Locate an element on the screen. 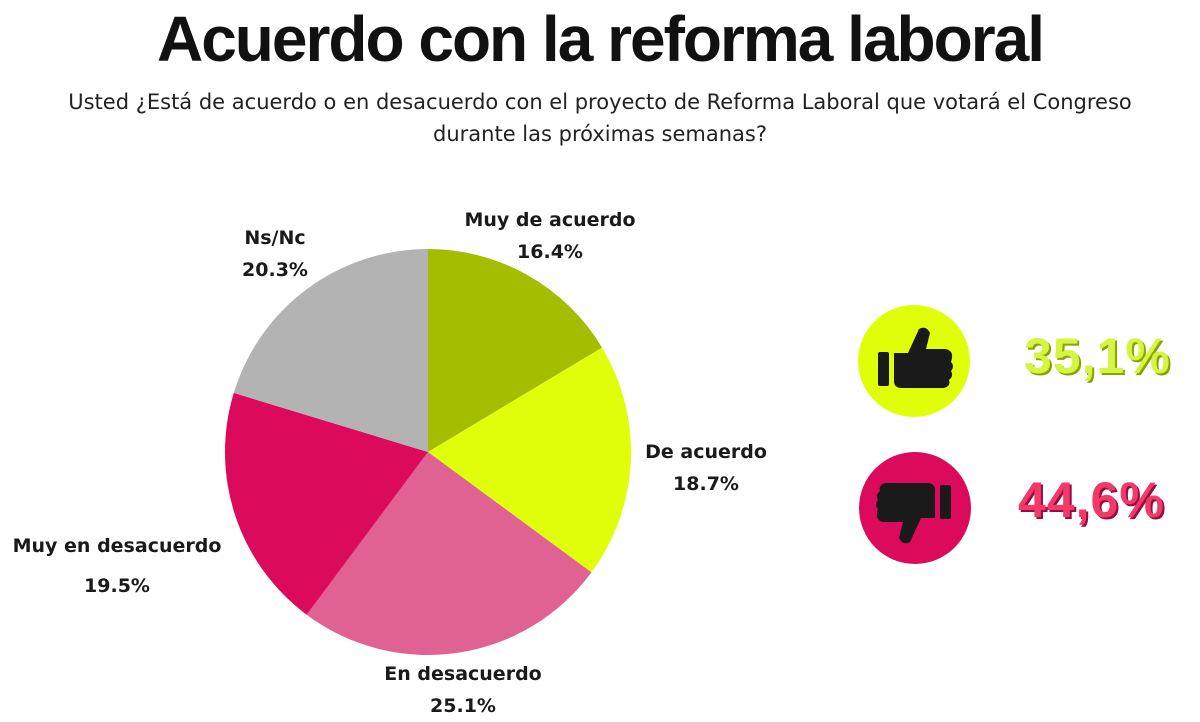 The height and width of the screenshot is (722, 1200). pie-slice-ns-nc is located at coordinates (330, 350).